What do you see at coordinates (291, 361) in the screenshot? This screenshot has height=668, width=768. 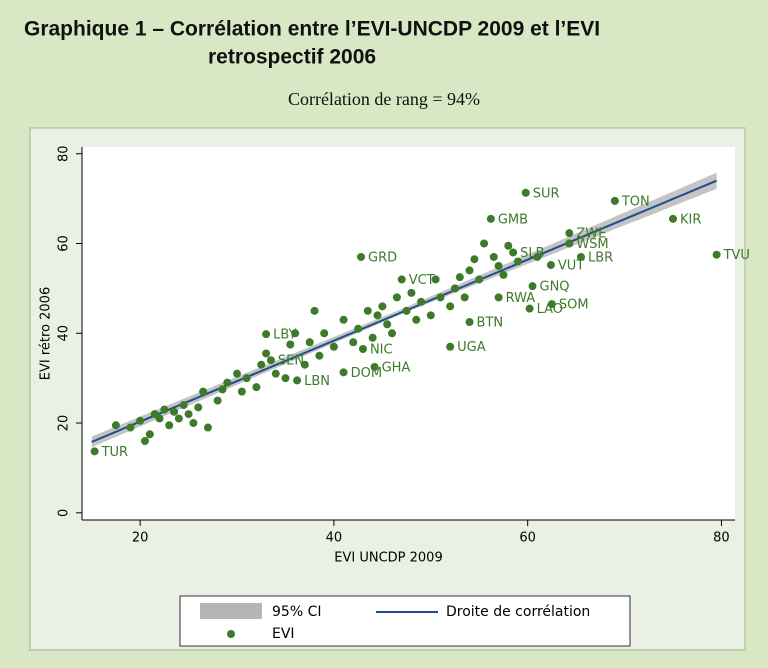 I see `point-label: SEN` at bounding box center [291, 361].